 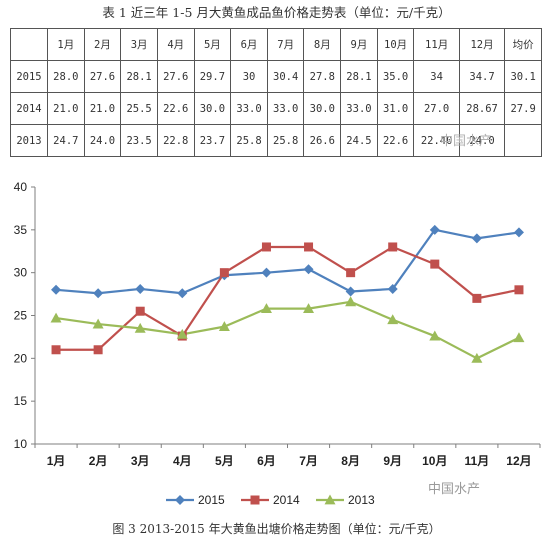 What do you see at coordinates (139, 108) in the screenshot?
I see `value-cell: 25.5` at bounding box center [139, 108].